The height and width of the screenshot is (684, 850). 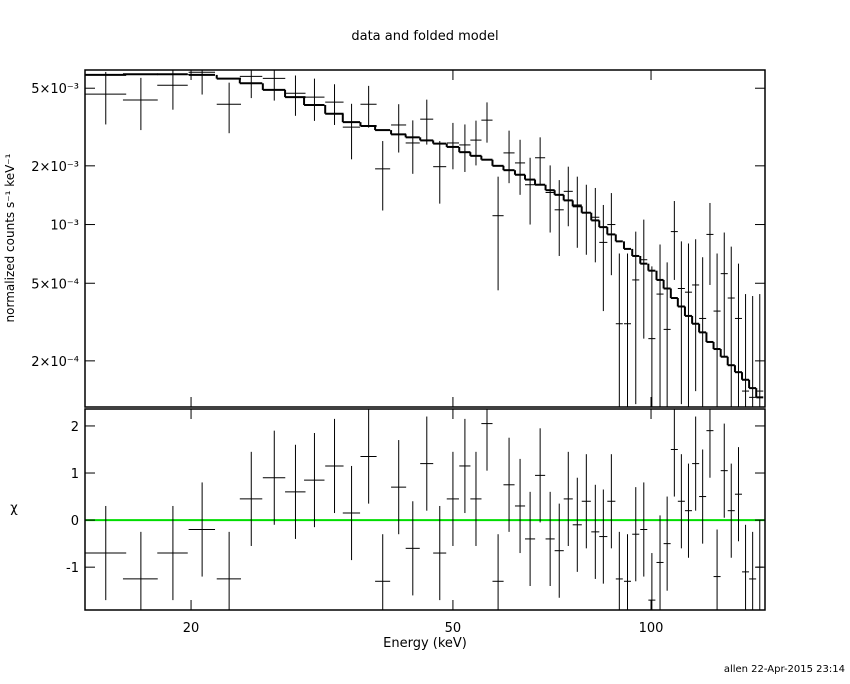 I want to click on y-tick-label: 2×10⁻⁴, so click(x=55, y=362).